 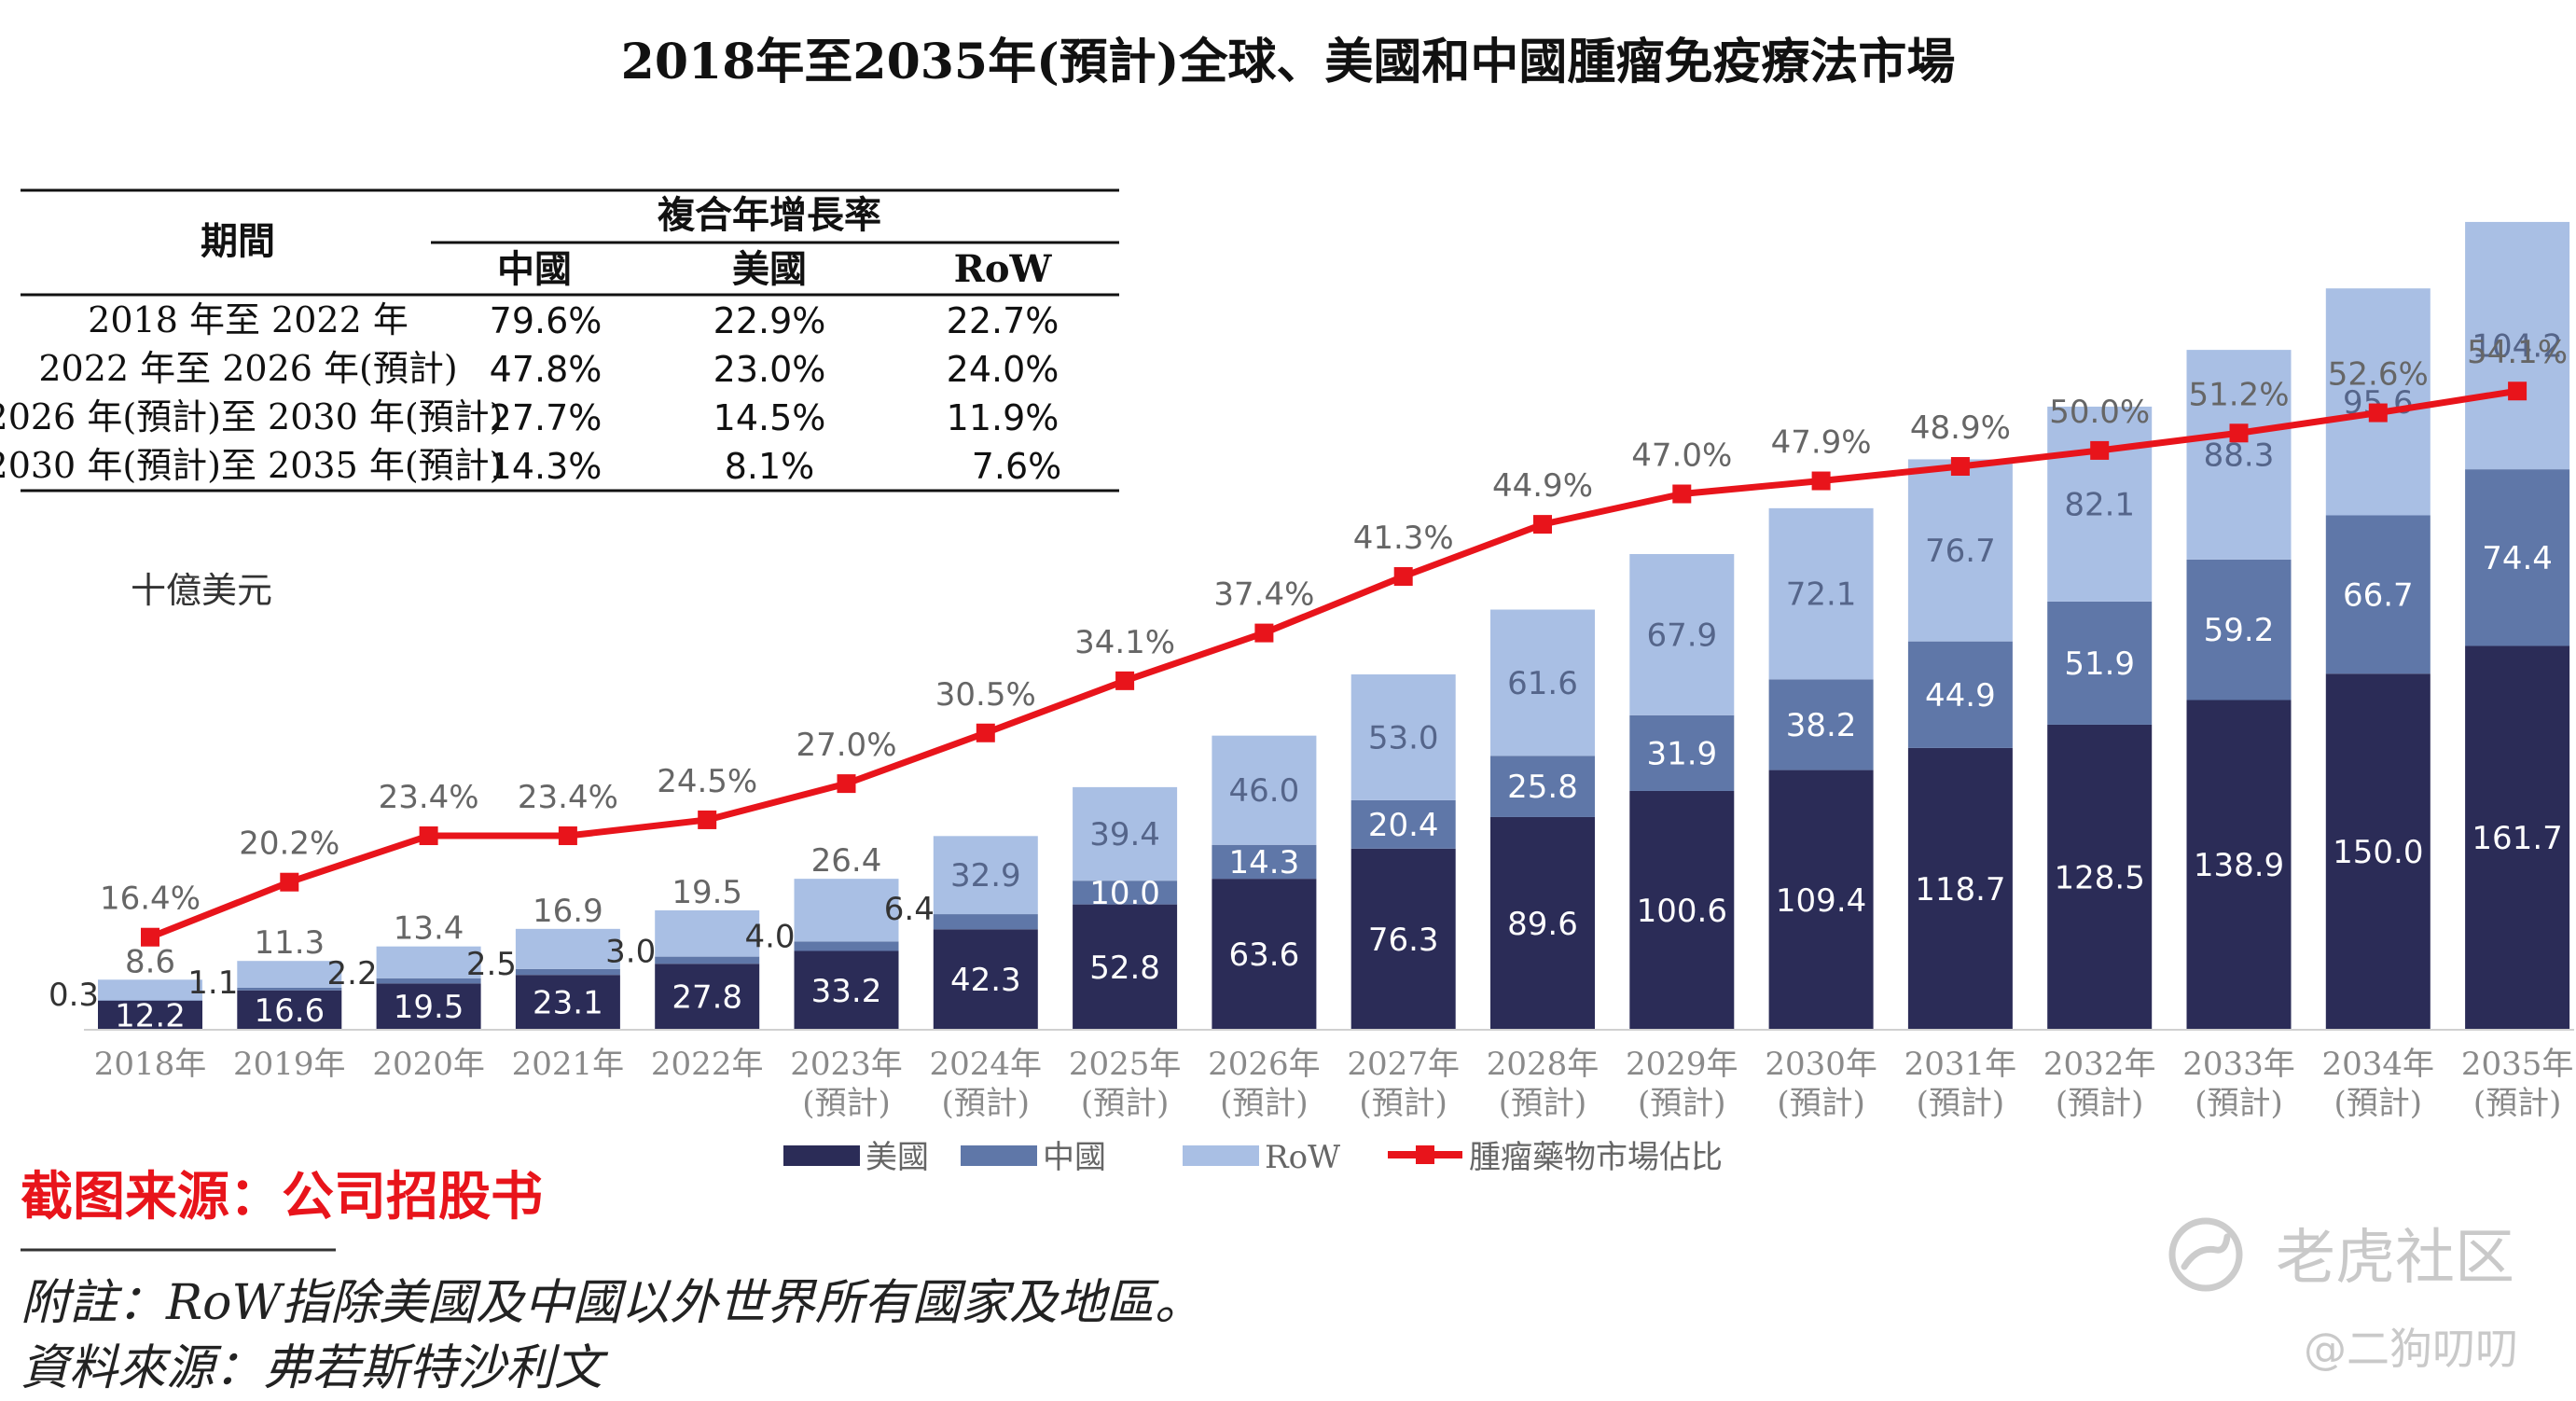 I want to click on table-cagr-header: 複合年增長率, so click(x=769, y=215).